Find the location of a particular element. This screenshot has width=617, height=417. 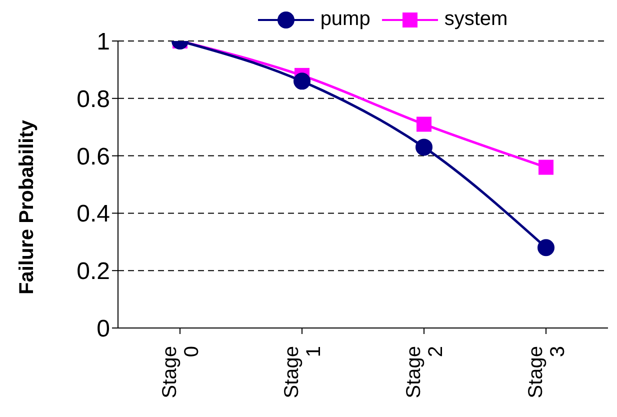

y-tick-label: 0.4 is located at coordinates (93, 214).